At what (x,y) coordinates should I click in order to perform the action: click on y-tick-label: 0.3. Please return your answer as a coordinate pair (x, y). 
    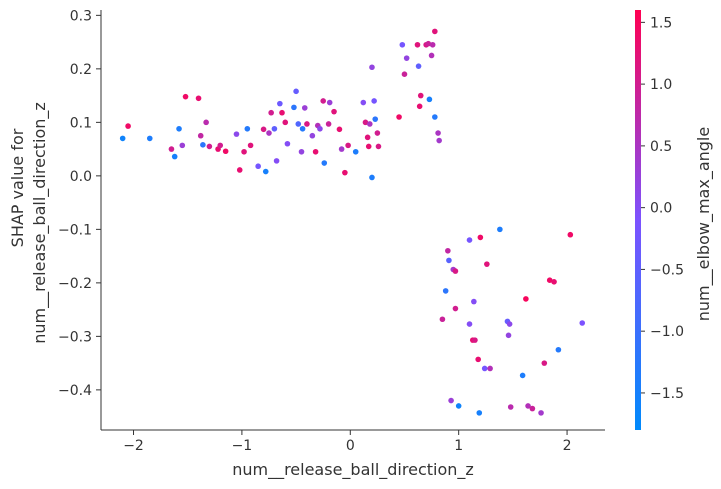
    Looking at the image, I should click on (81, 16).